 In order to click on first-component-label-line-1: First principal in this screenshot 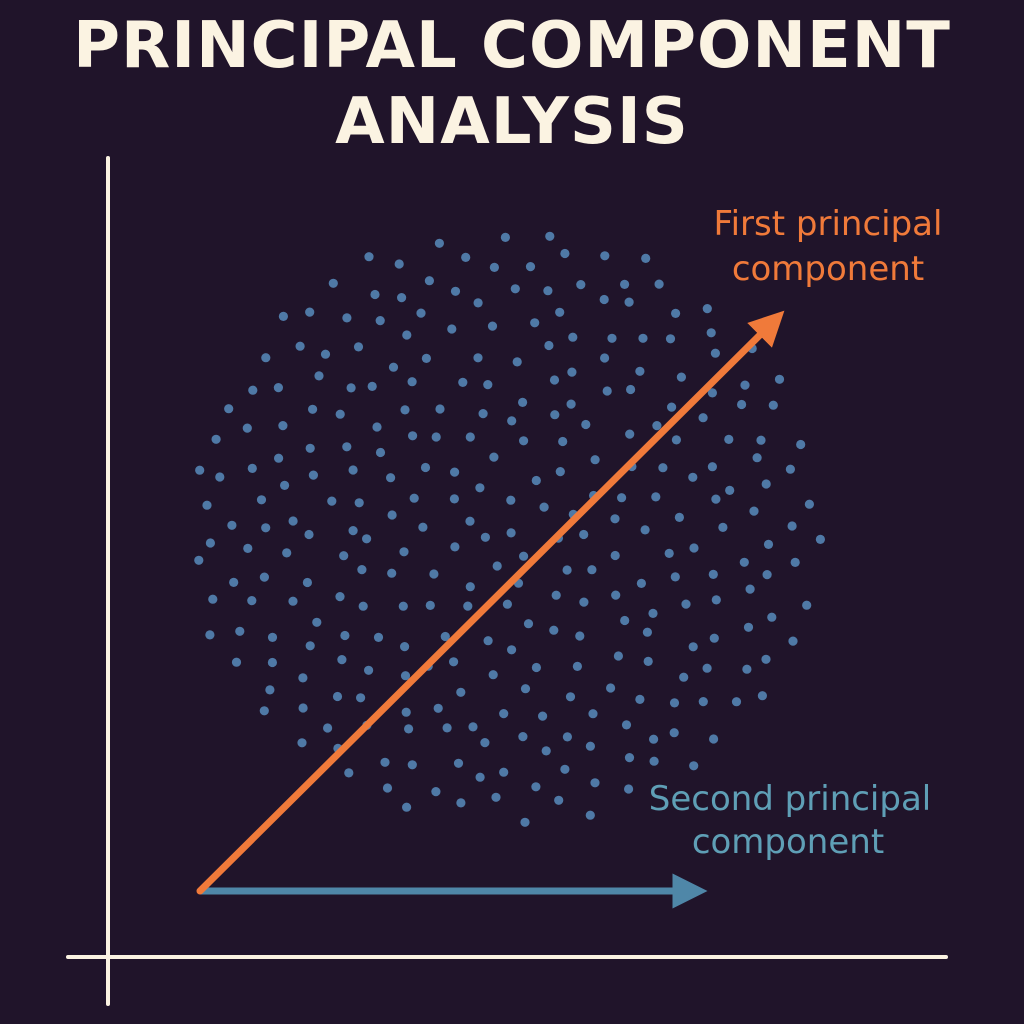, I will do `click(828, 224)`.